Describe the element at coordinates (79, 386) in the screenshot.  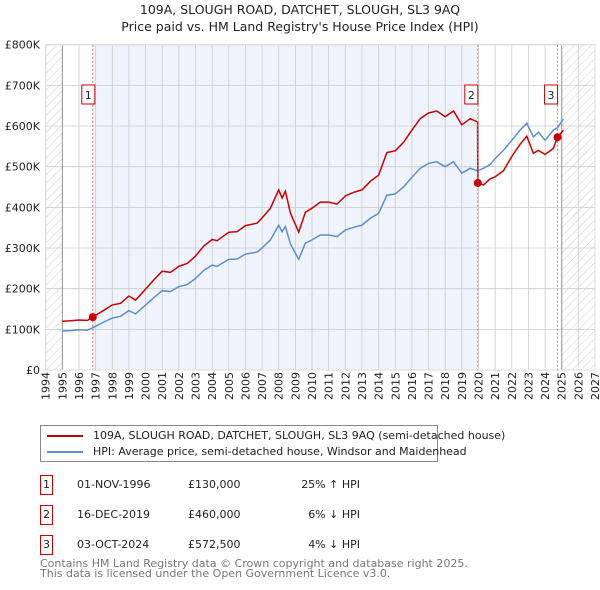
I see `x-tick-label: 1996` at that location.